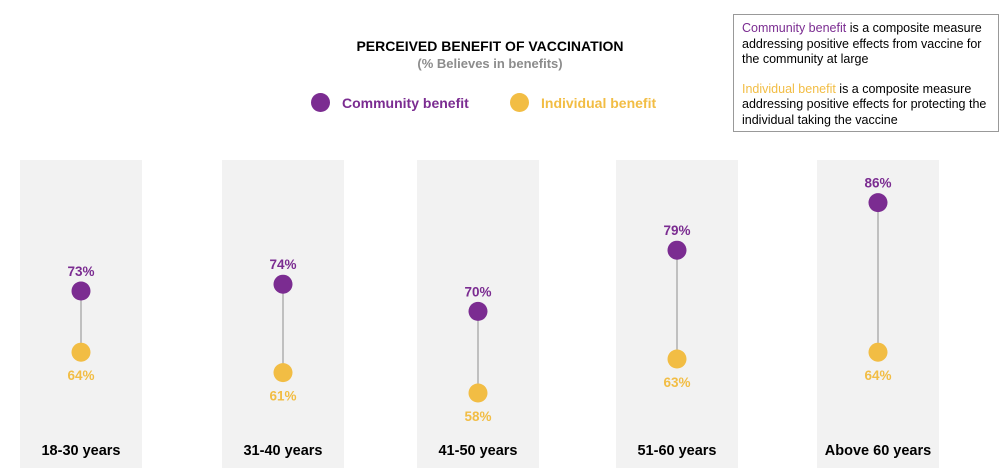  What do you see at coordinates (789, 88) in the screenshot?
I see `note-individual-term: Individual benefit` at bounding box center [789, 88].